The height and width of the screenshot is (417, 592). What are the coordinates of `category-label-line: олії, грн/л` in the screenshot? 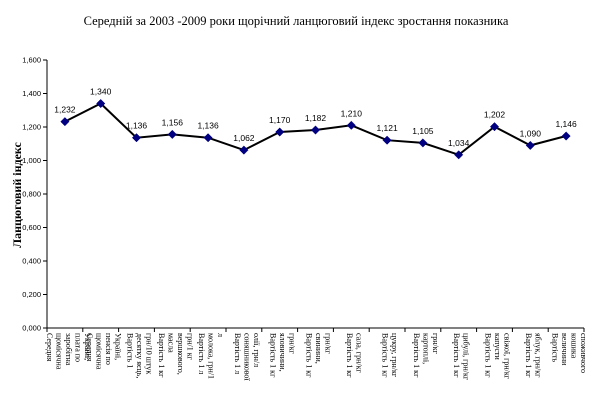 It's located at (256, 350).